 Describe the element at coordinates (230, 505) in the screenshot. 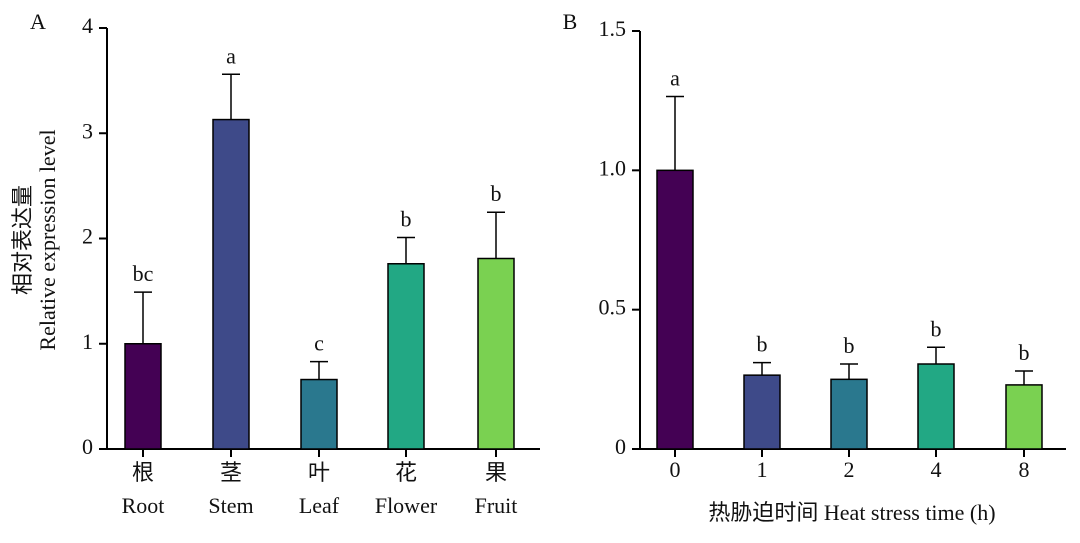

I see `x-tick-label-en: Stem` at that location.